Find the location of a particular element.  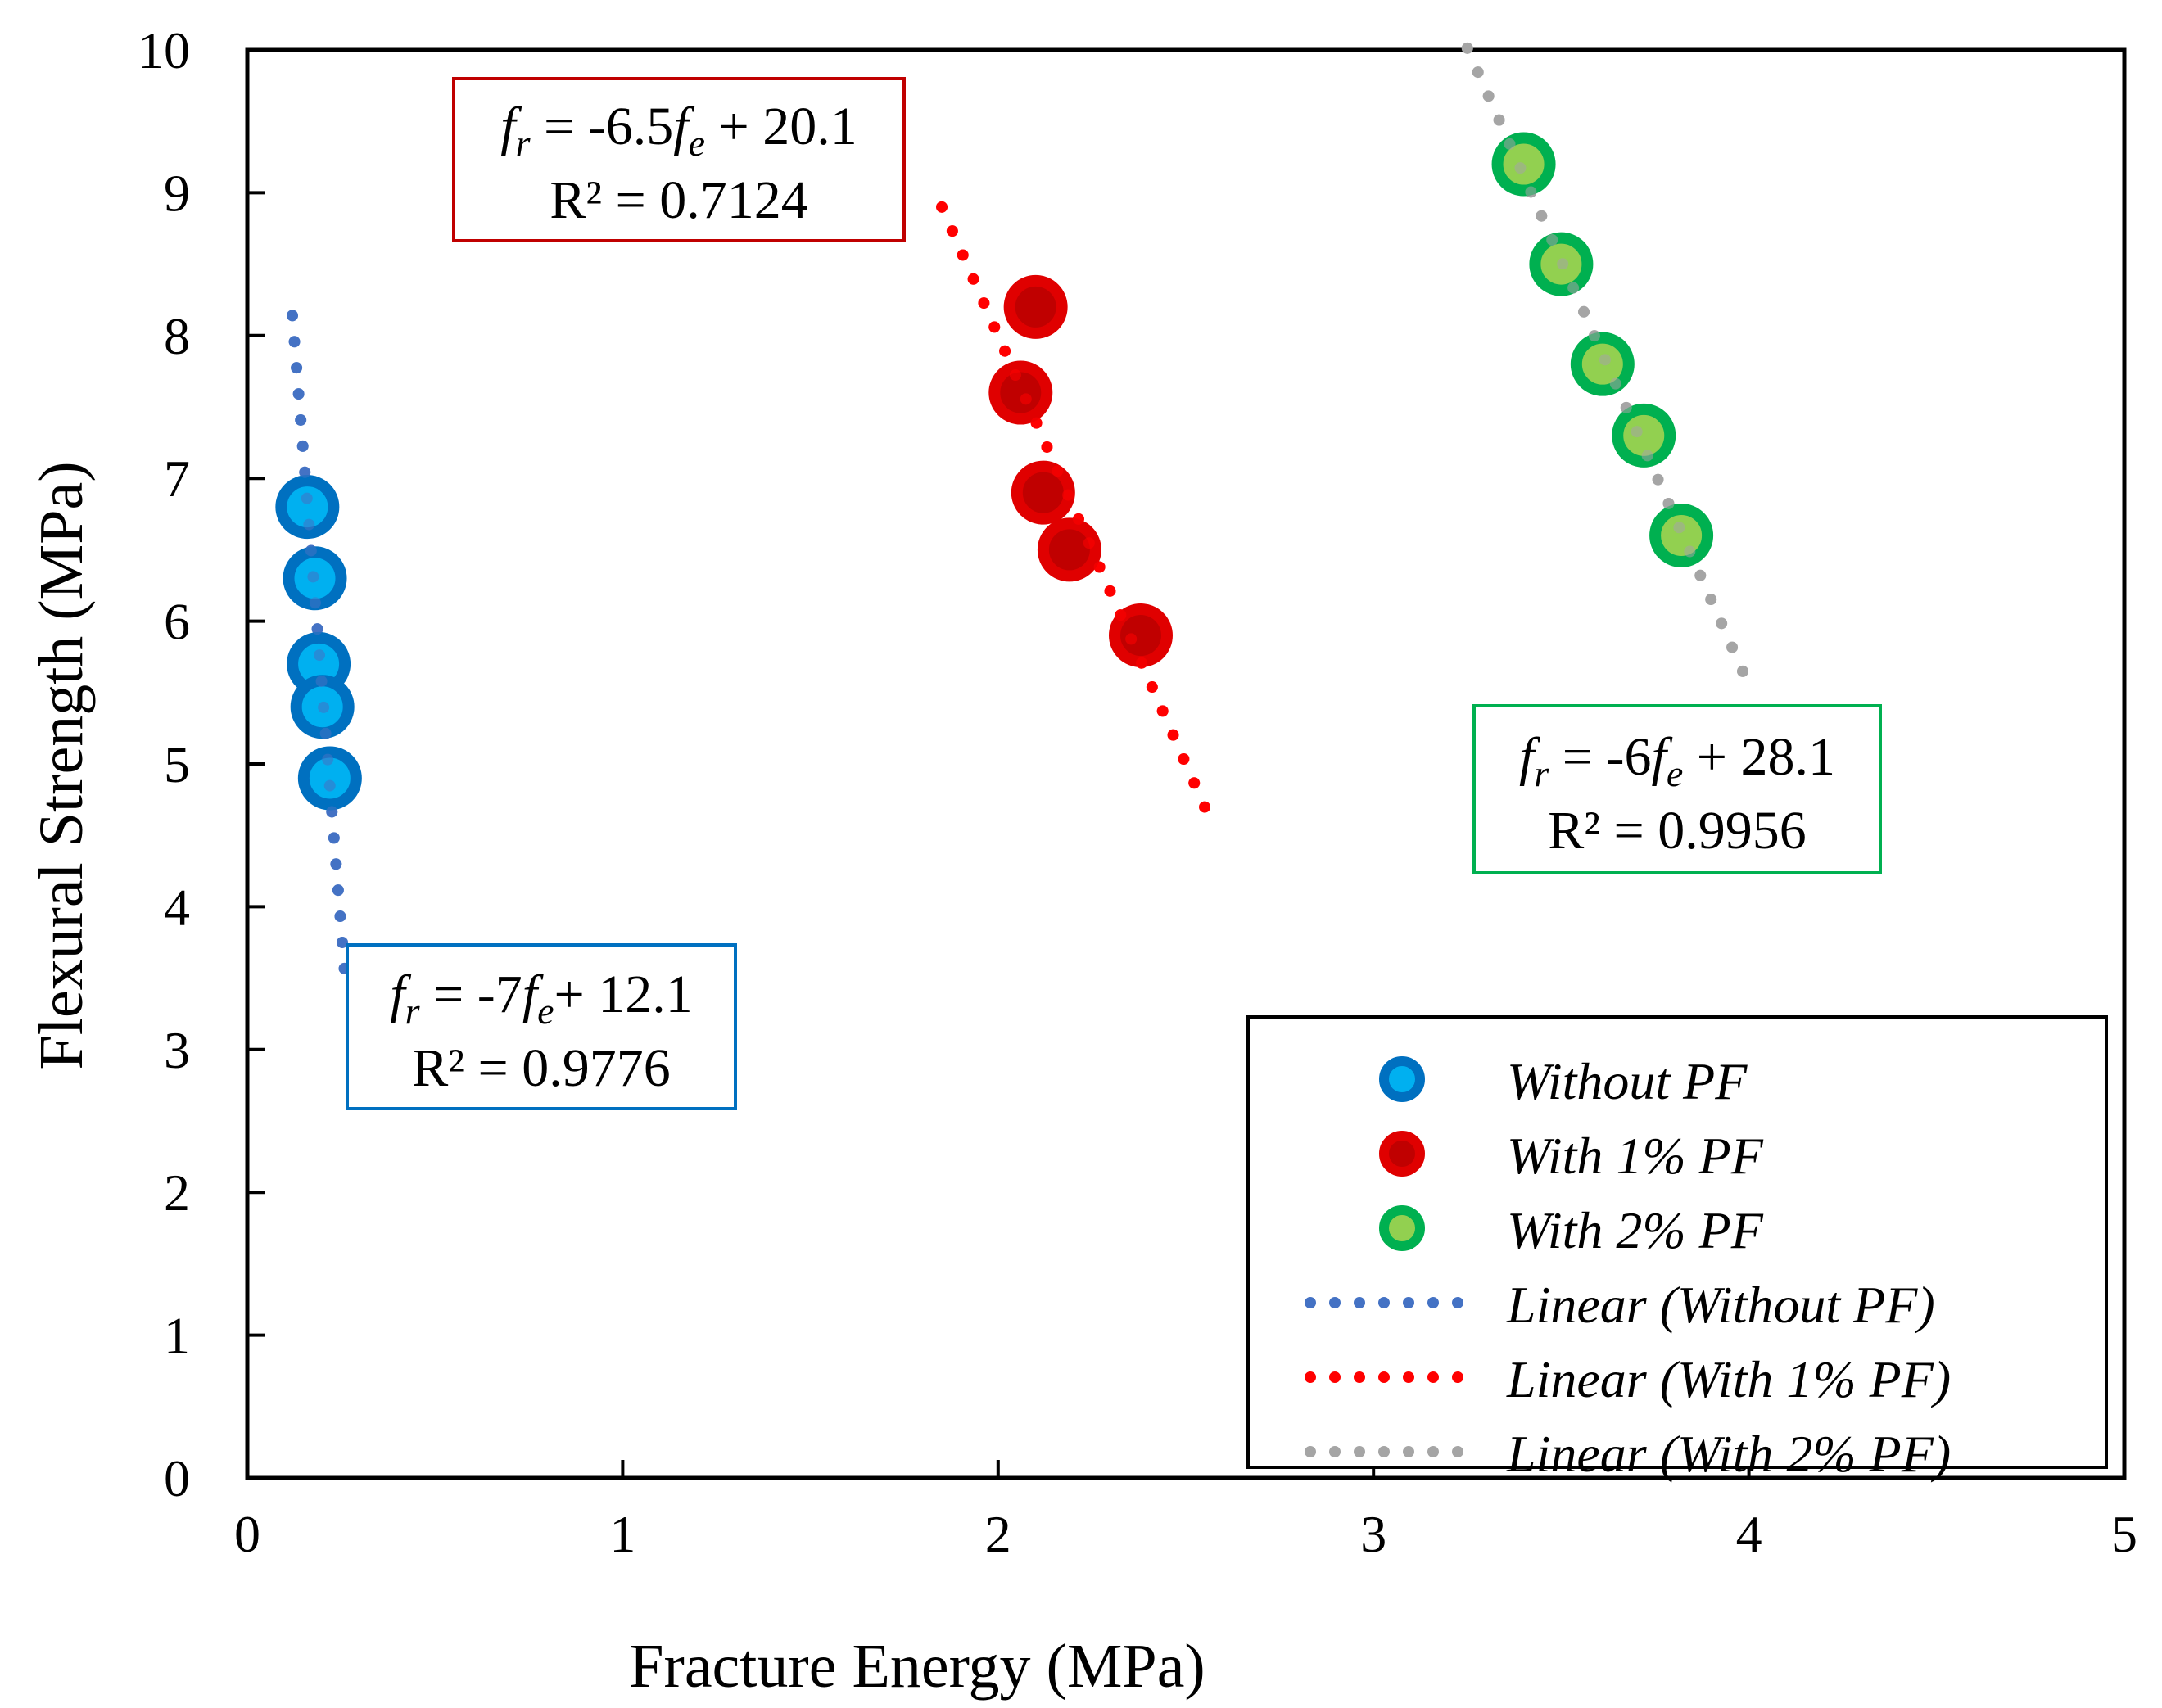

x-tick-label: 1 is located at coordinates (622, 1534).